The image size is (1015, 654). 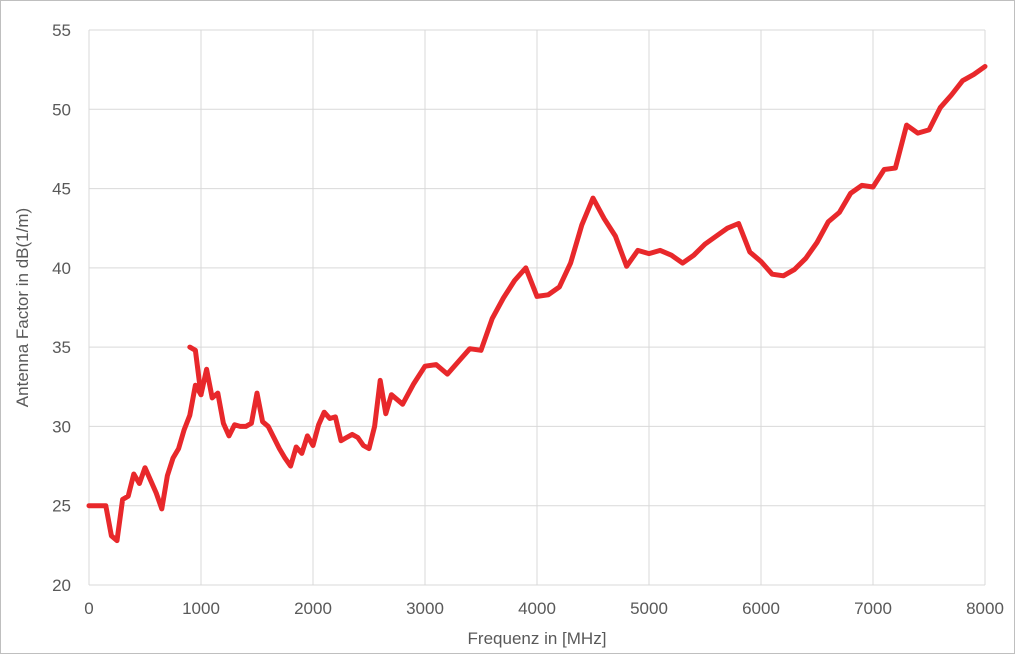 I want to click on x-tick-label: 5000, so click(x=649, y=608).